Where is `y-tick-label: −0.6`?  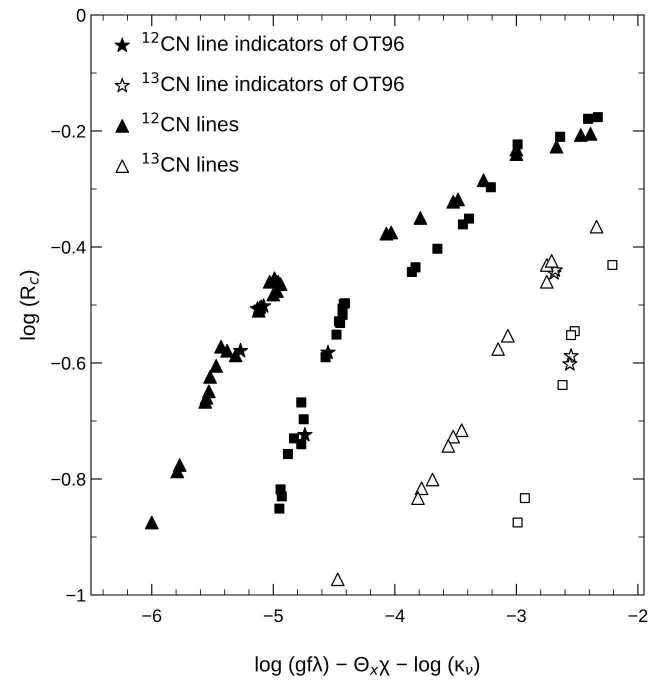 y-tick-label: −0.6 is located at coordinates (68, 363).